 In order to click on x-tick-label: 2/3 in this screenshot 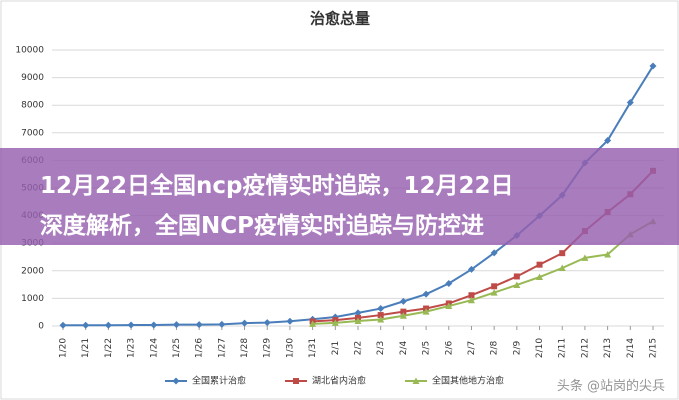, I will do `click(381, 348)`.